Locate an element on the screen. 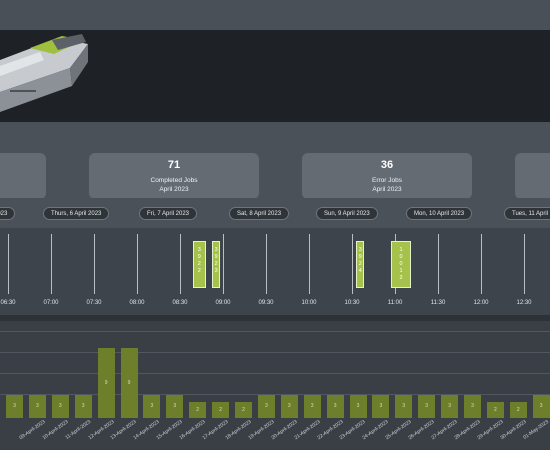 Image resolution: width=550 pixels, height=450 pixels. timeline-job-block: 3 9 2 2 is located at coordinates (199, 264).